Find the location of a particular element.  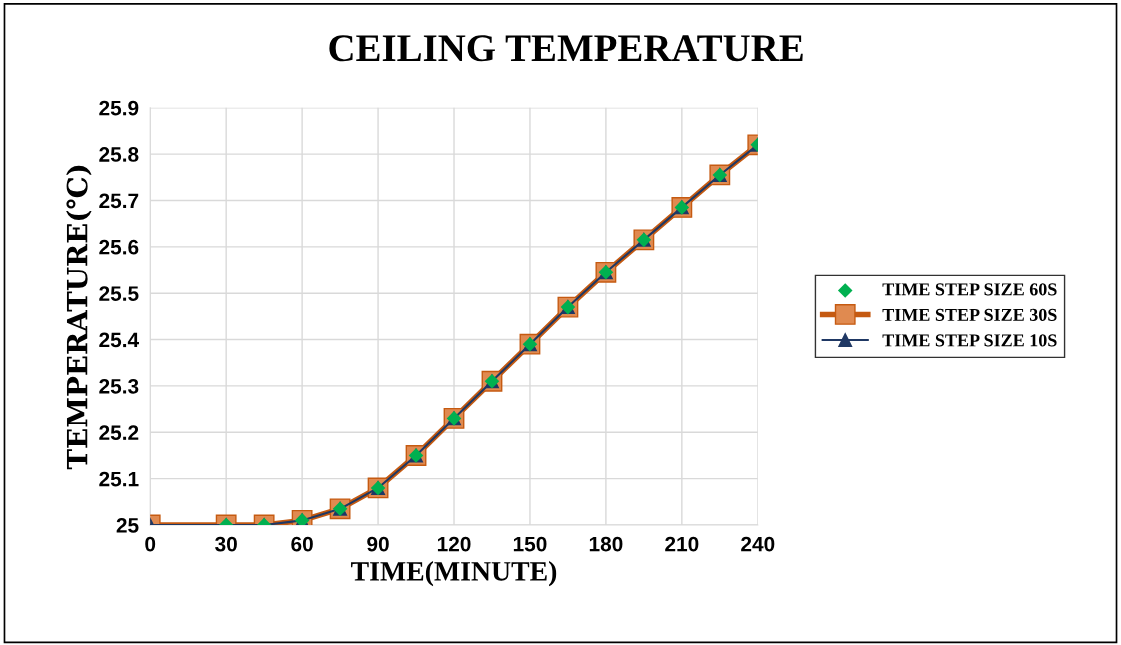

legend-label: TIME STEP SIZE 10S is located at coordinates (969, 340).